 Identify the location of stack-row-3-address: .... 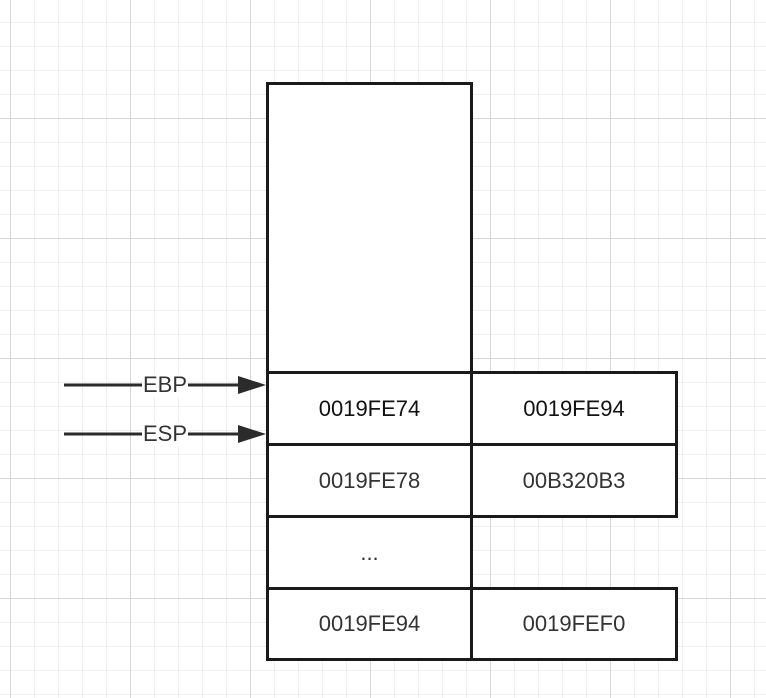
(369, 552).